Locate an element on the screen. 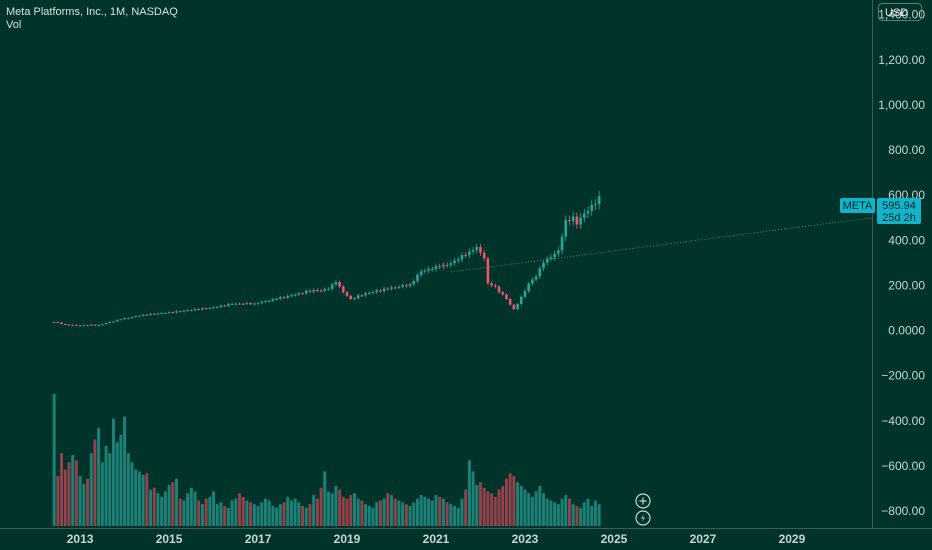 This screenshot has height=550, width=932. quick-action-button is located at coordinates (643, 518).